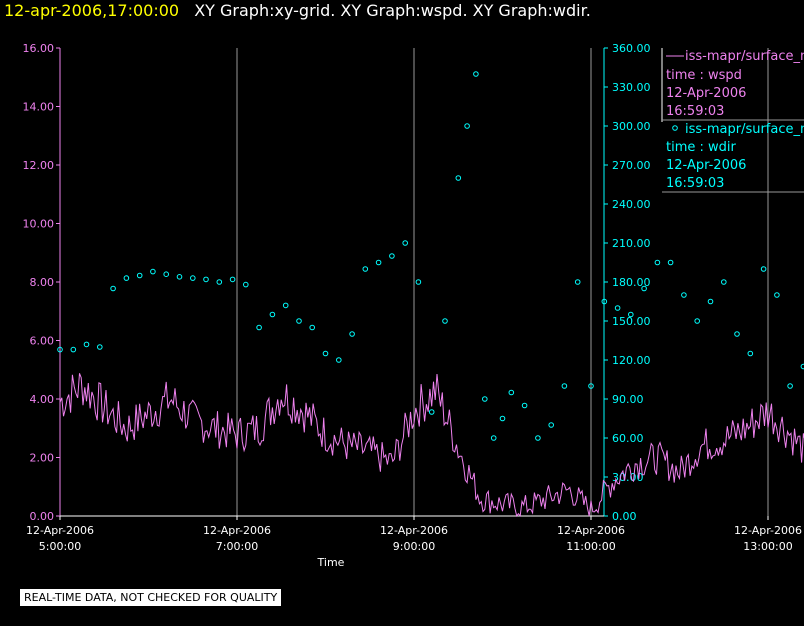 The width and height of the screenshot is (804, 626). I want to click on legend-series1-time: 16:59:03, so click(695, 111).